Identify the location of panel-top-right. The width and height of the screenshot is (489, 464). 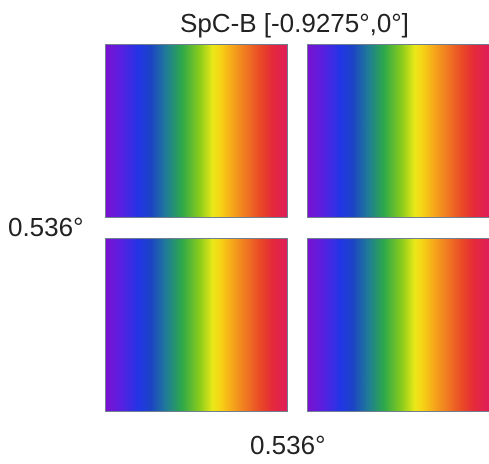
(398, 131).